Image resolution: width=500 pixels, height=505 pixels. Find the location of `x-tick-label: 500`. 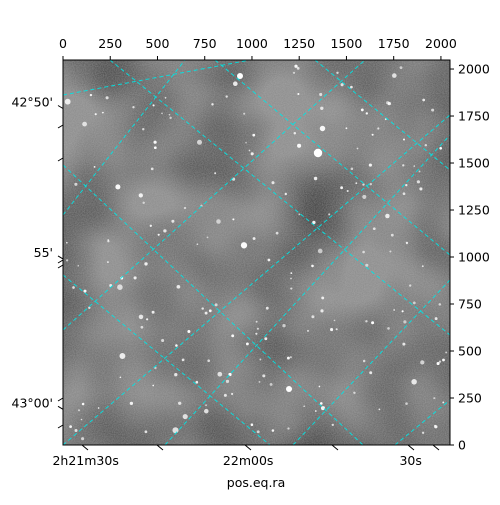

x-tick-label: 500 is located at coordinates (158, 43).